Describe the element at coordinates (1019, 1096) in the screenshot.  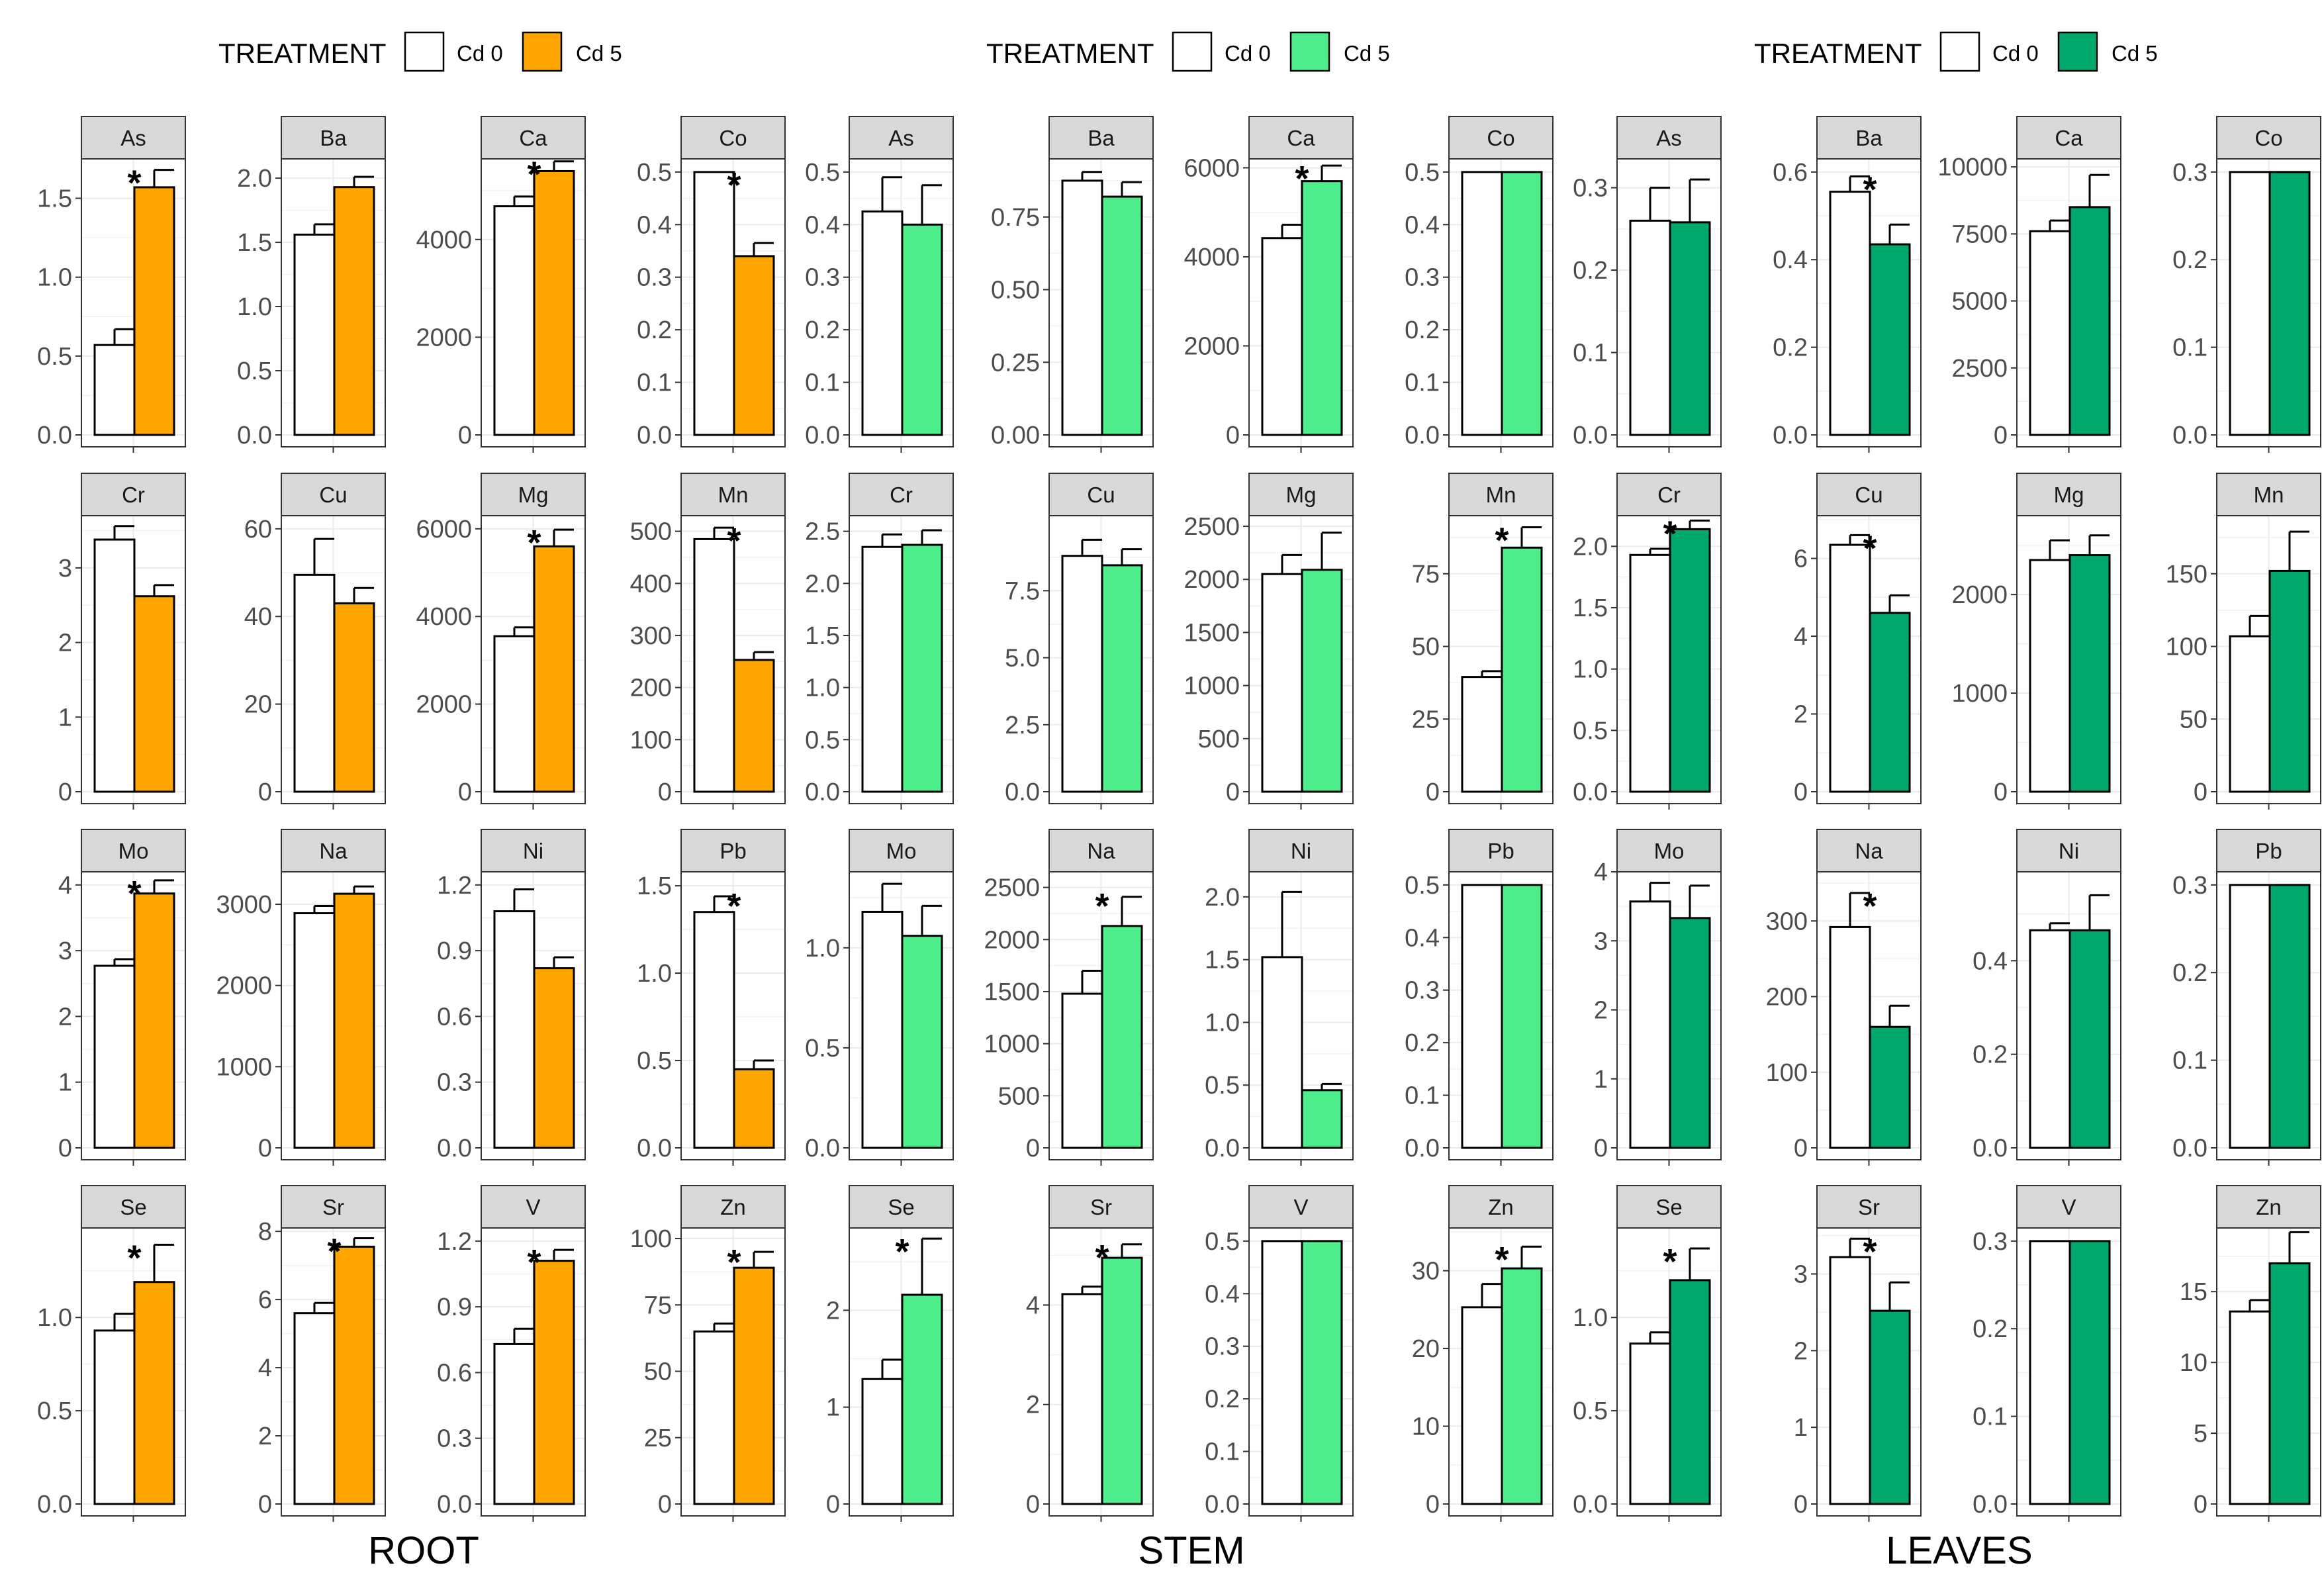
I see `y-tick-label: 500` at that location.